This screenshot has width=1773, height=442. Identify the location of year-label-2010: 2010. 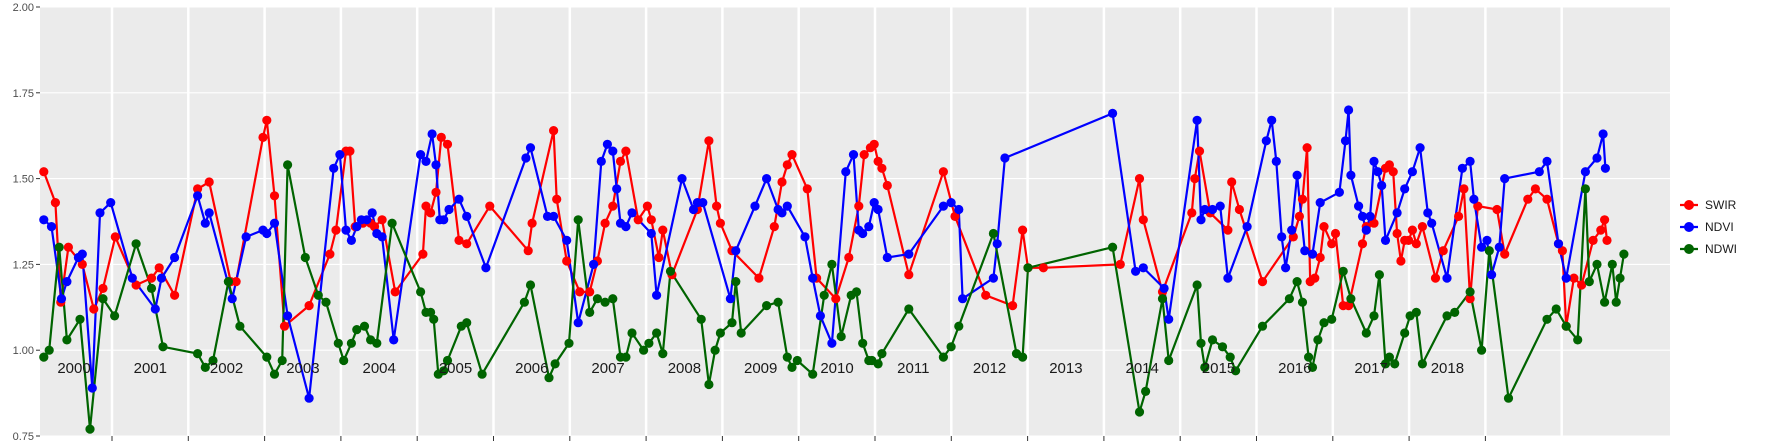
(836, 368).